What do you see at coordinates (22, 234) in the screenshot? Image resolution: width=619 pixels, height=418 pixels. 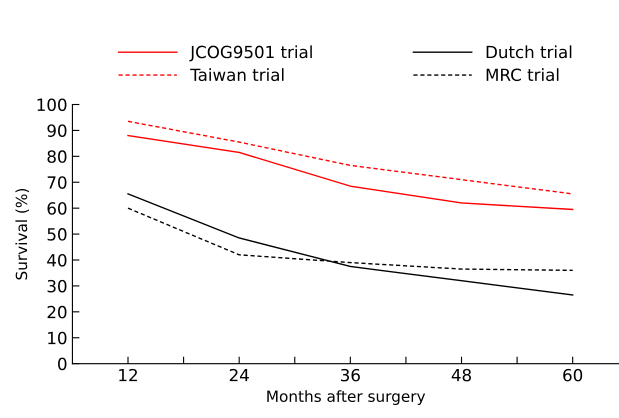 I see `y-axis-title: Survival (%)` at bounding box center [22, 234].